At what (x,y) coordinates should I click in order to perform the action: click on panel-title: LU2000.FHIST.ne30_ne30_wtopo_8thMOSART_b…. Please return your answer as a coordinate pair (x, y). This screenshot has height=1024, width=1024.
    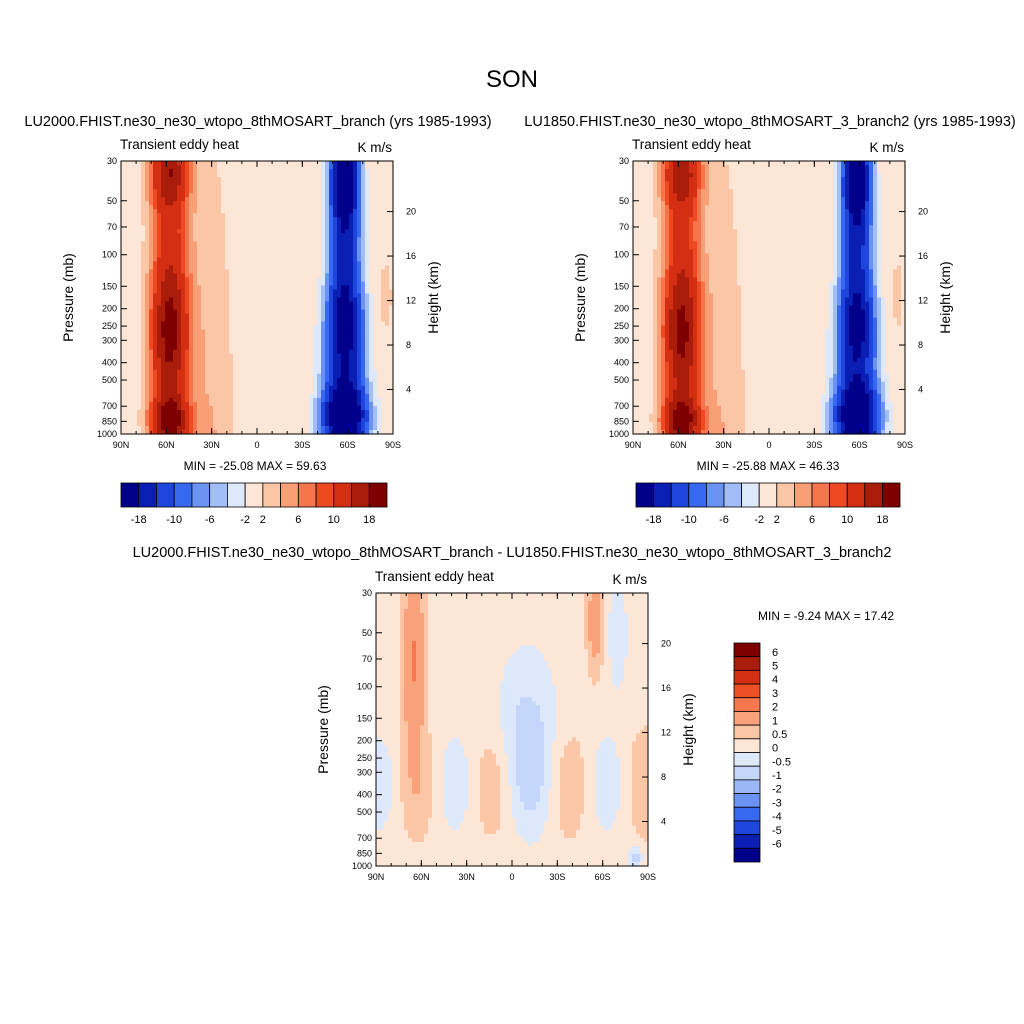
    Looking at the image, I should click on (257, 122).